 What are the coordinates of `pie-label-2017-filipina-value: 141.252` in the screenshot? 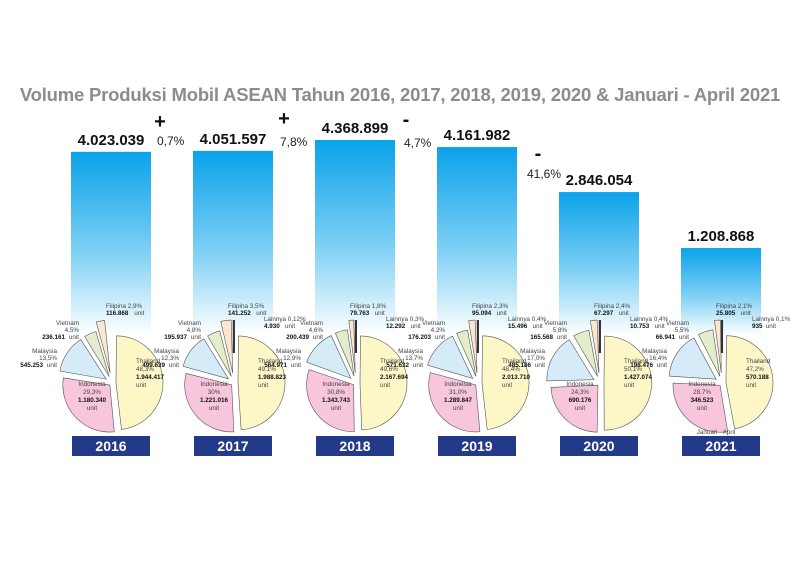 It's located at (239, 313).